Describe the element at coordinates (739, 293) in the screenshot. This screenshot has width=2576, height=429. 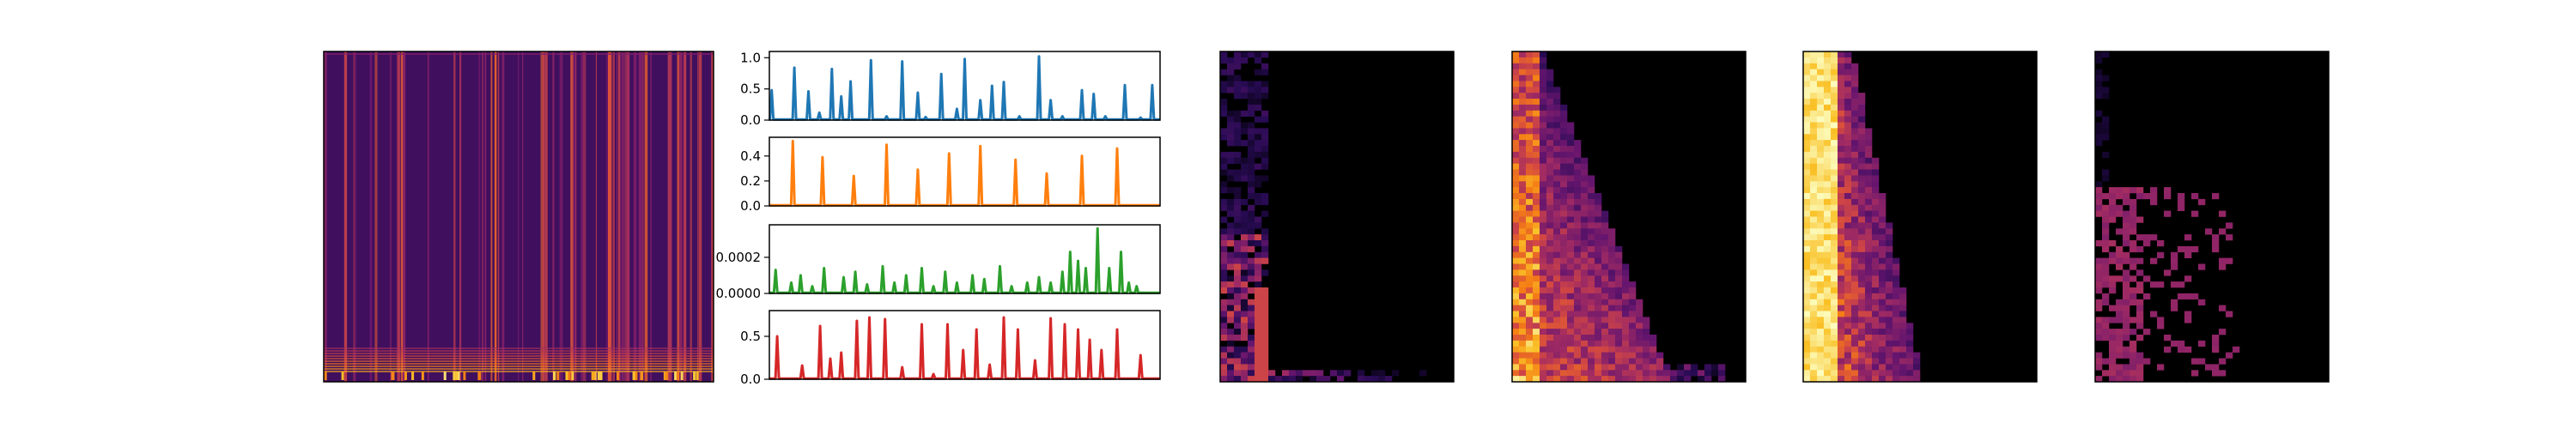
I see `y-tick-label: 0.0000` at that location.